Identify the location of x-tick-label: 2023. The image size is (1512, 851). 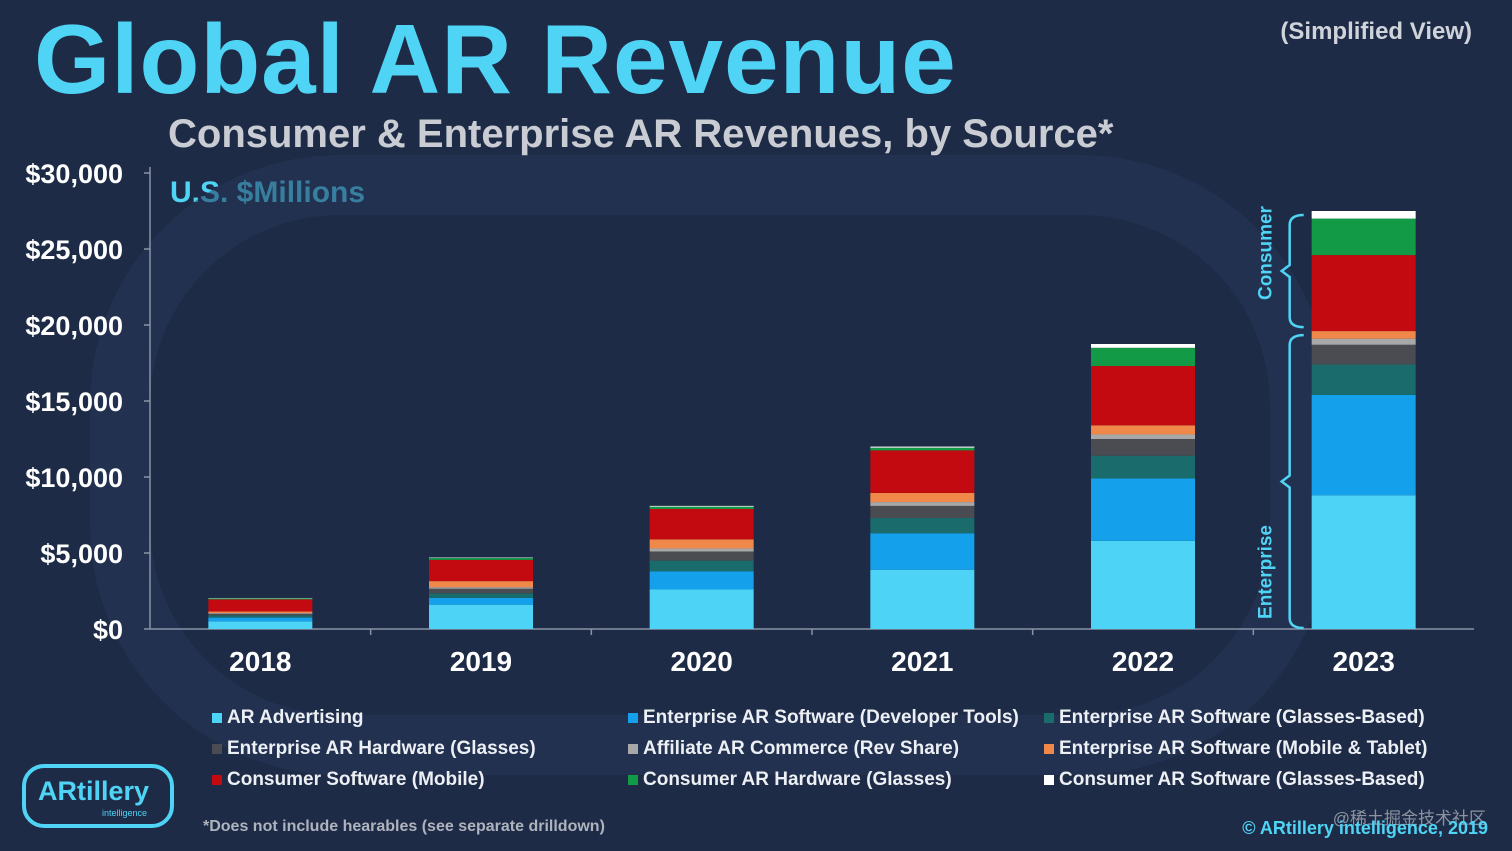
(1364, 661).